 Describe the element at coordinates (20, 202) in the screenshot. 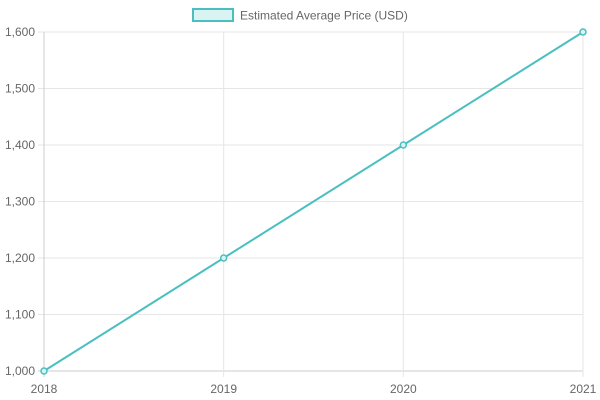

I see `y-tick-label: 1,300` at that location.